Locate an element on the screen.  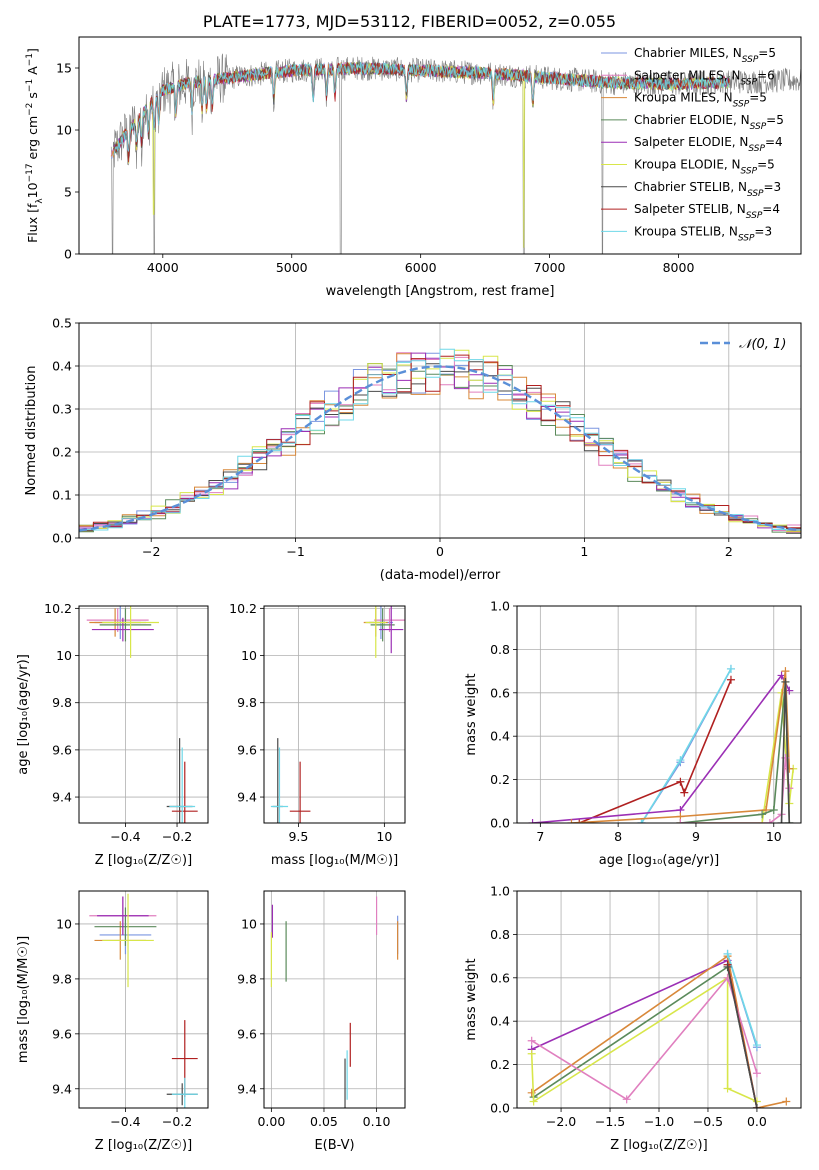
x-tick-label: 1 is located at coordinates (584, 551).